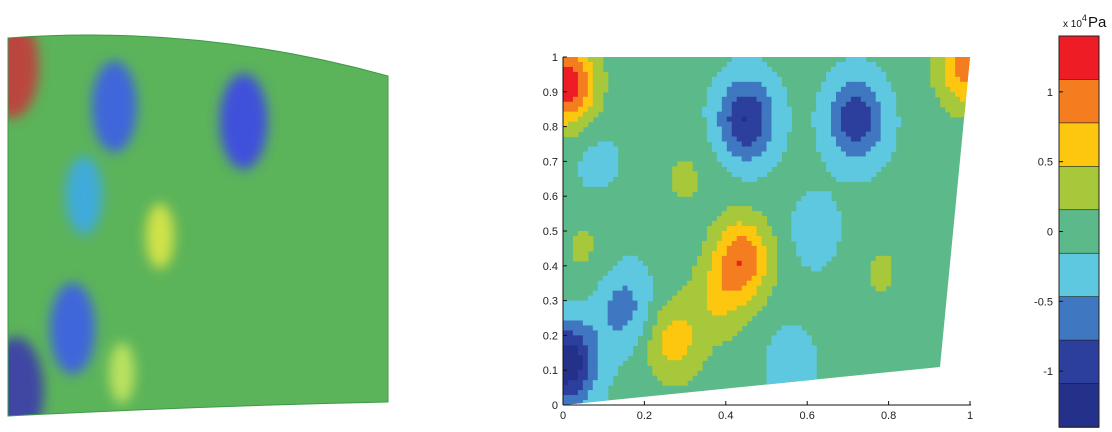 This screenshot has height=432, width=1112. I want to click on x-tick-label: 0, so click(563, 416).